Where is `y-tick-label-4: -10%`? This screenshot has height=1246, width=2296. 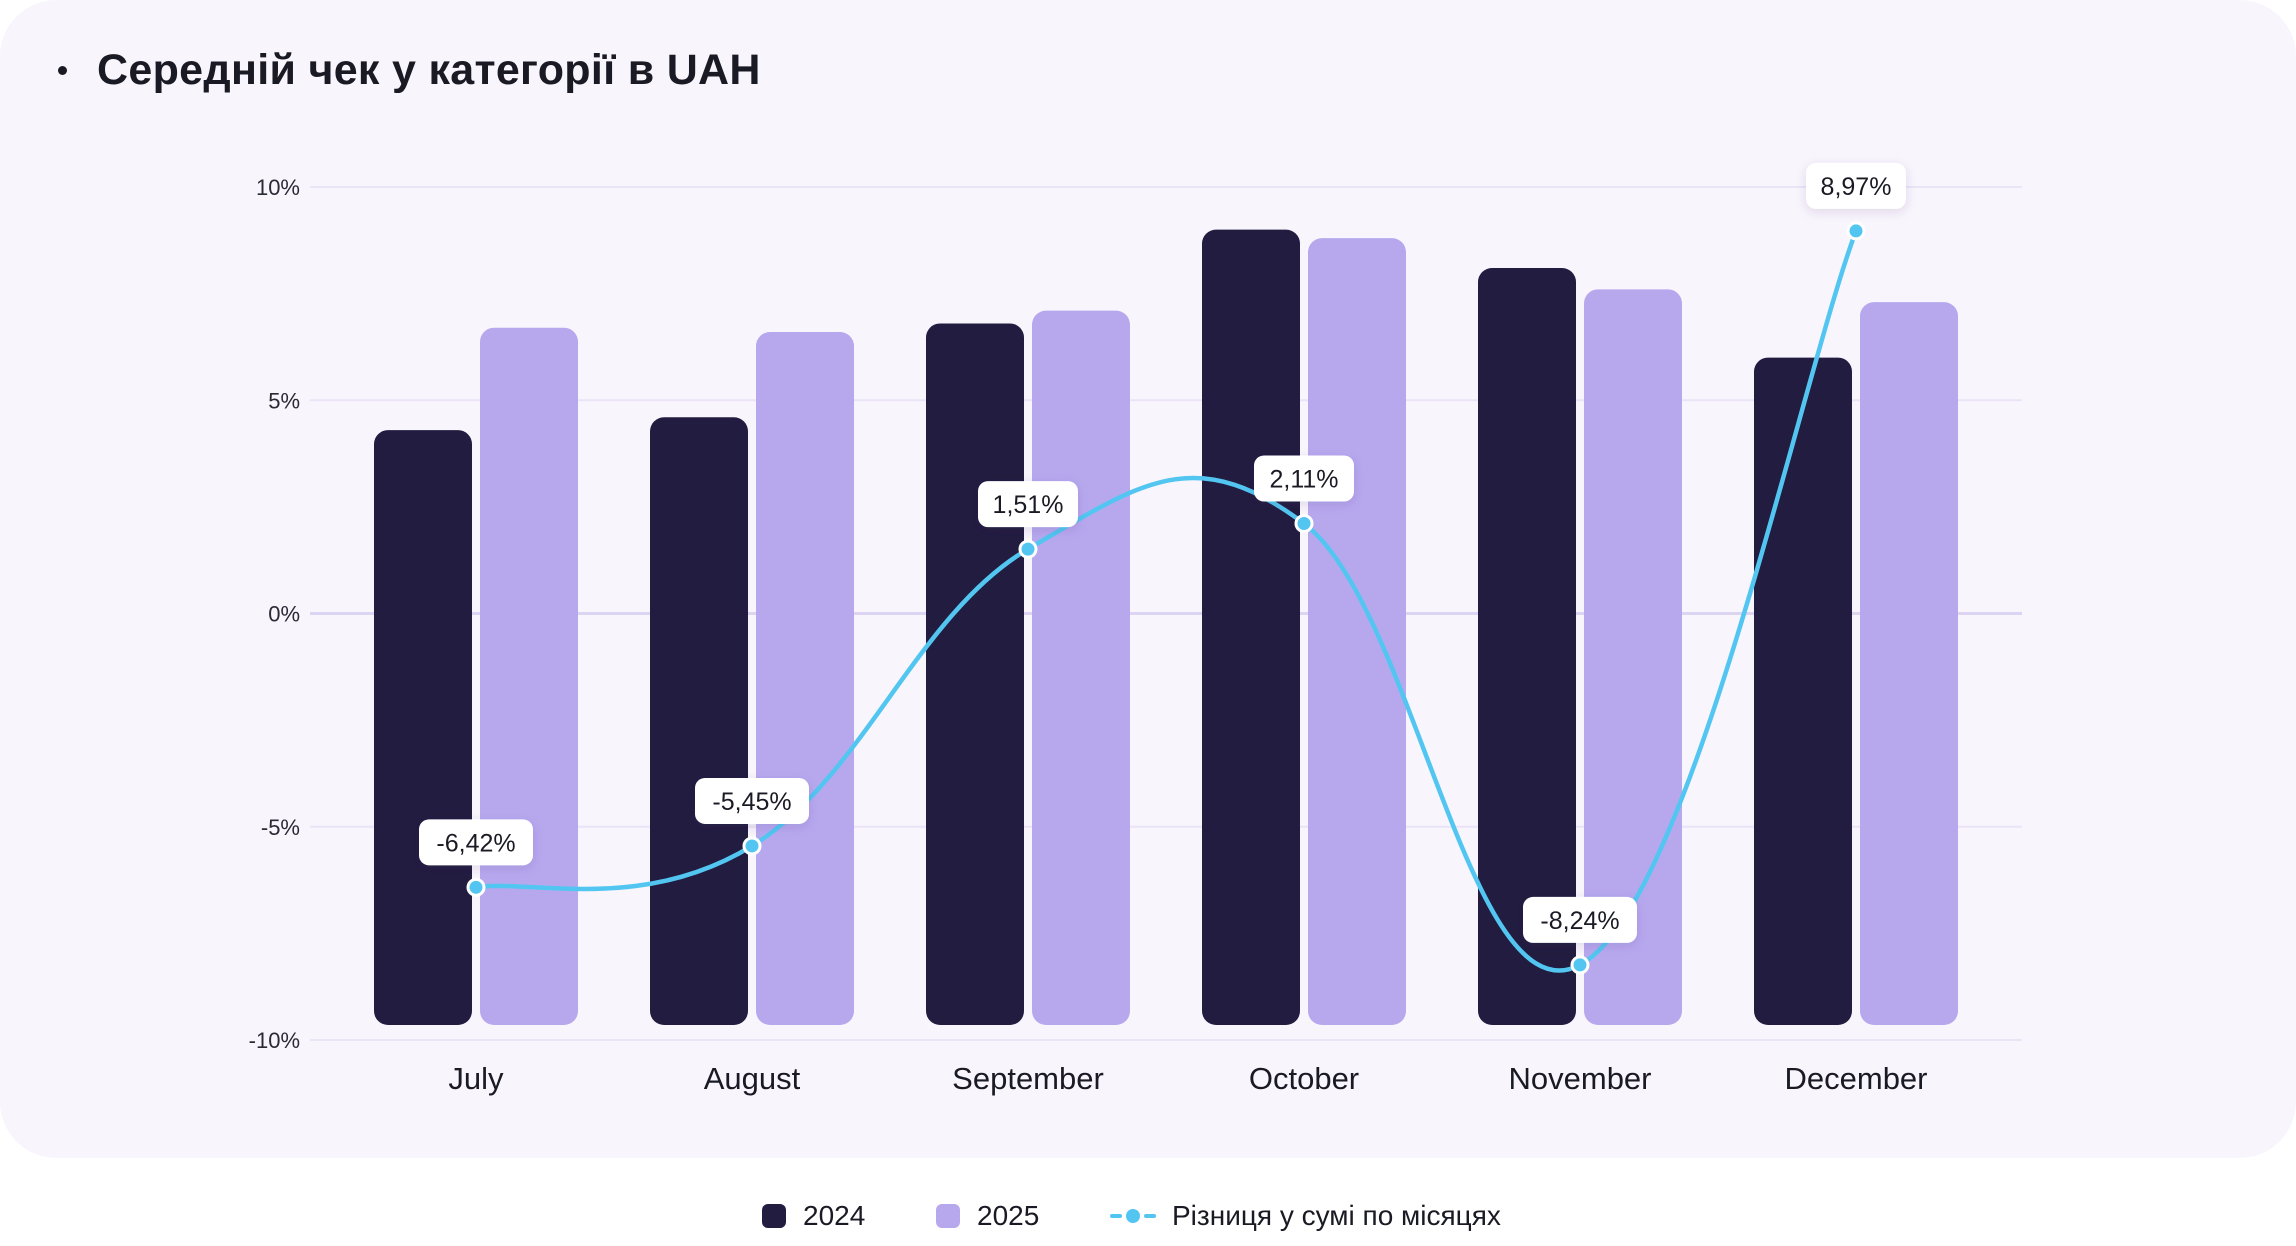
y-tick-label-4: -10% is located at coordinates (274, 1040).